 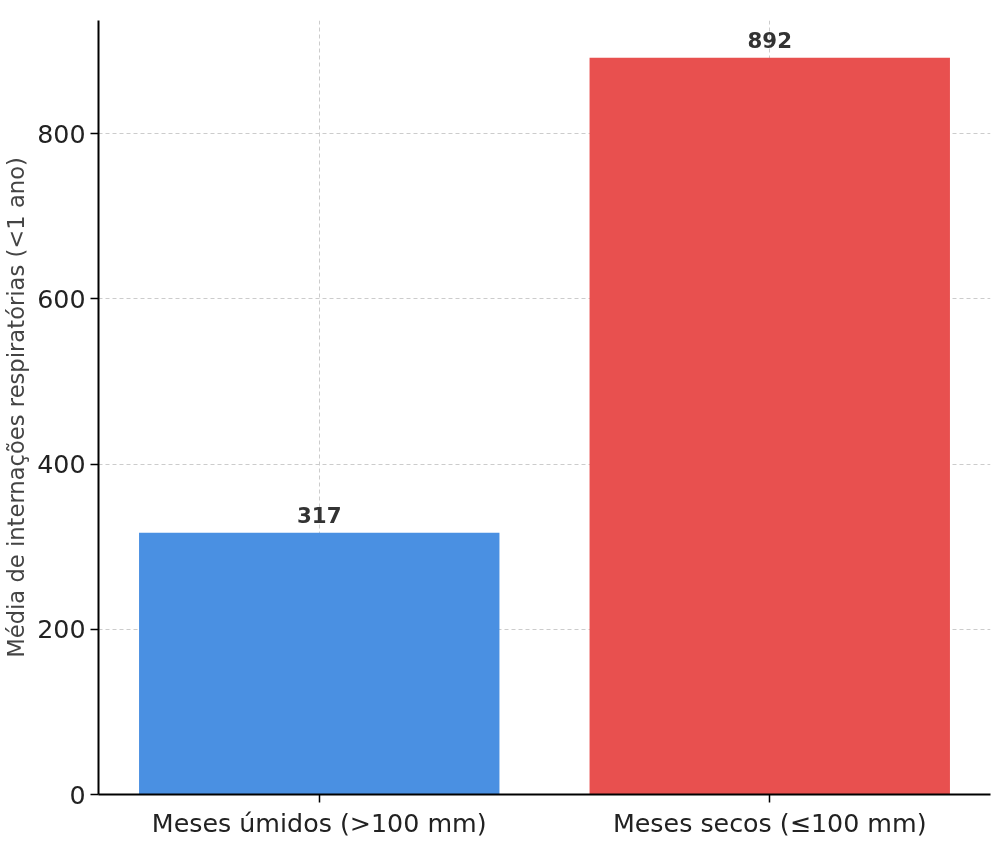 What do you see at coordinates (319, 515) in the screenshot?
I see `data-label: 317` at bounding box center [319, 515].